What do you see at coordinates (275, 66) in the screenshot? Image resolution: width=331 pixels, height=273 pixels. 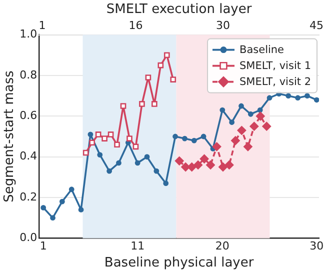 I see `legend-label: SMELT, visit 1` at bounding box center [275, 66].